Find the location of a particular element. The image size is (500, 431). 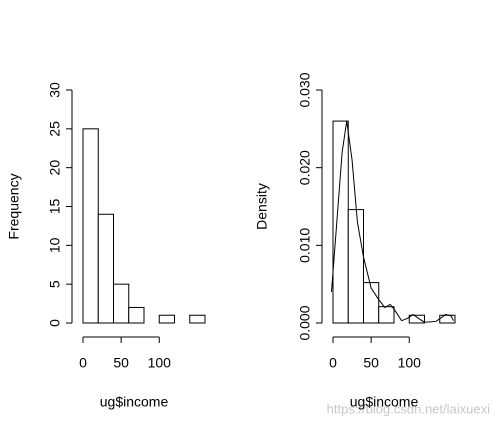

y-tick-label: 30 is located at coordinates (55, 90).